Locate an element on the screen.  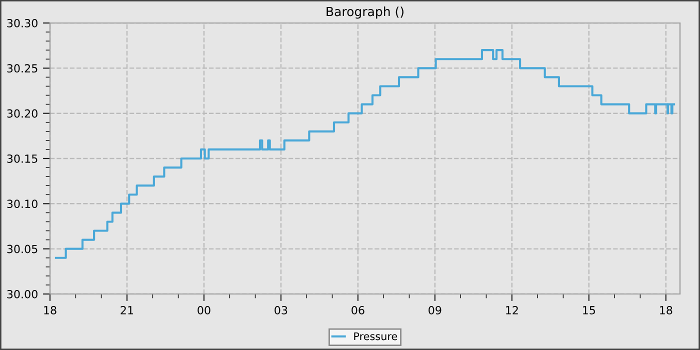
x-tick-label: 09 is located at coordinates (435, 310).